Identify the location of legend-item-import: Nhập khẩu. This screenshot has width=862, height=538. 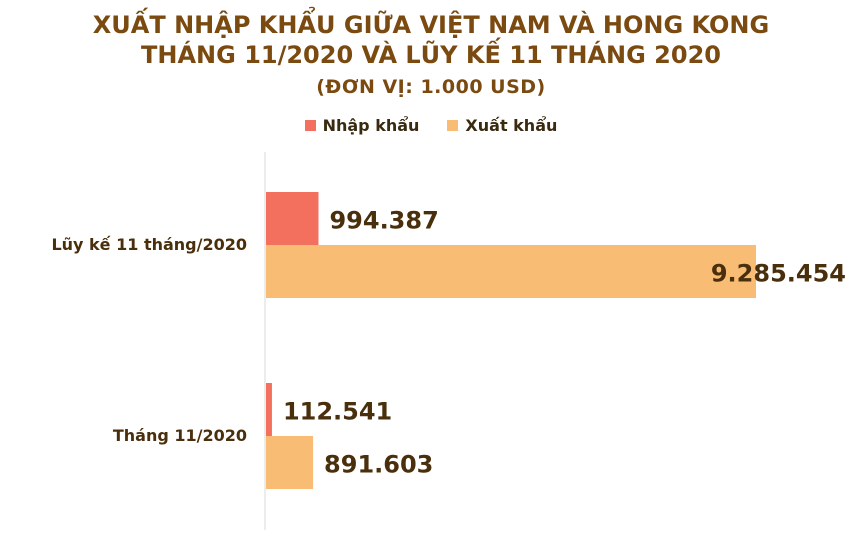
(362, 125).